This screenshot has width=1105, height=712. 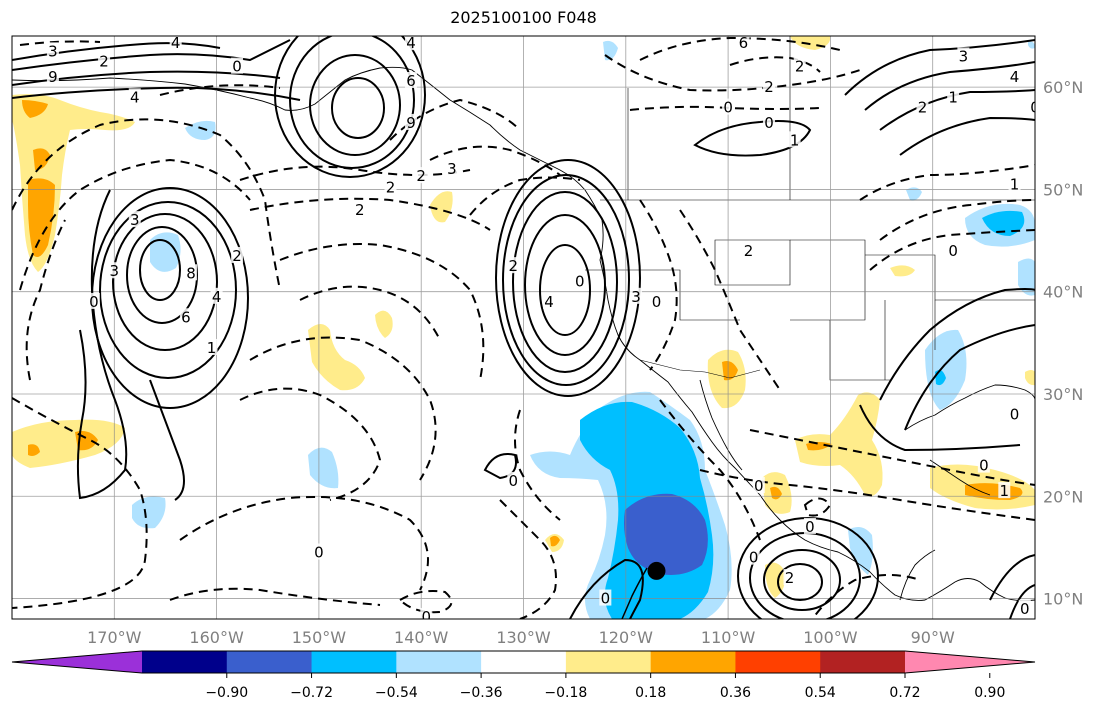 I want to click on shade-deepsky, so click(x=1003, y=223).